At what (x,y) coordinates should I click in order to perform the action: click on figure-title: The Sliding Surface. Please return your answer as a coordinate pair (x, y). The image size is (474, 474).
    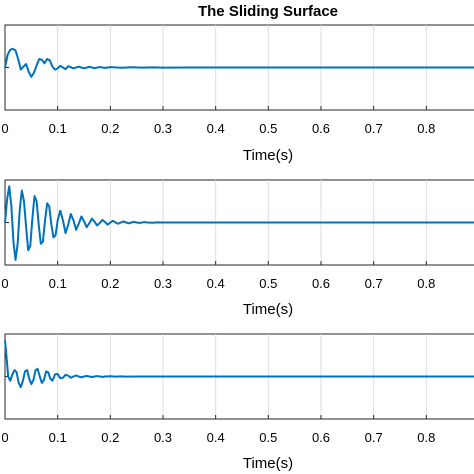
    Looking at the image, I should click on (268, 11).